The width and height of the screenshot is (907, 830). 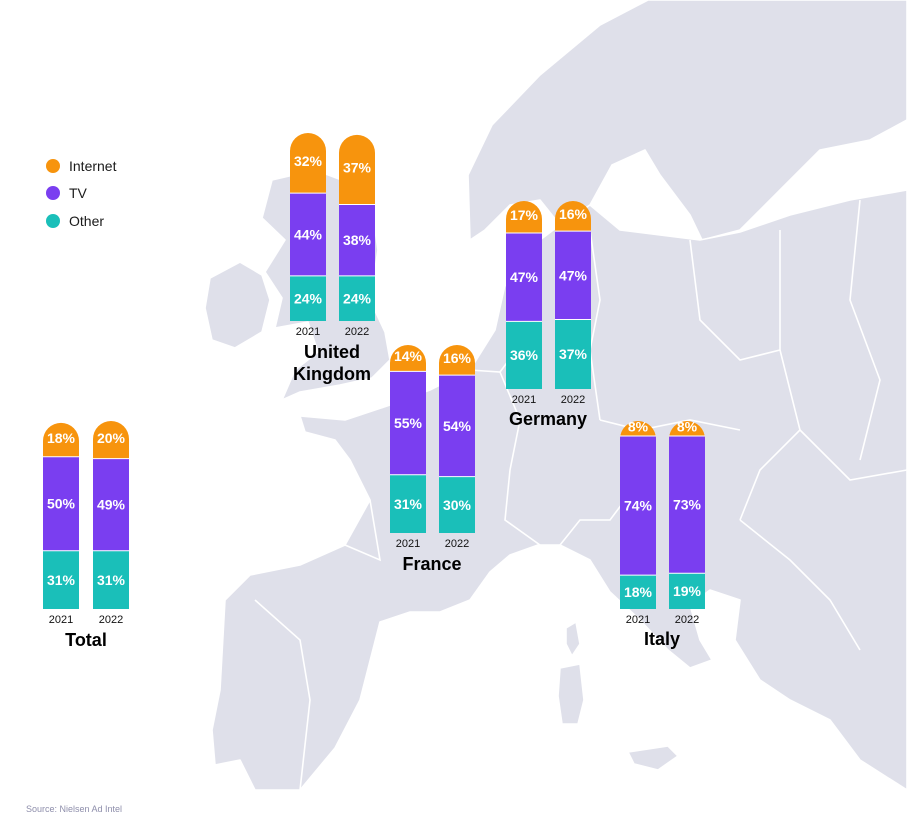 I want to click on data-label: 20%, so click(x=111, y=438).